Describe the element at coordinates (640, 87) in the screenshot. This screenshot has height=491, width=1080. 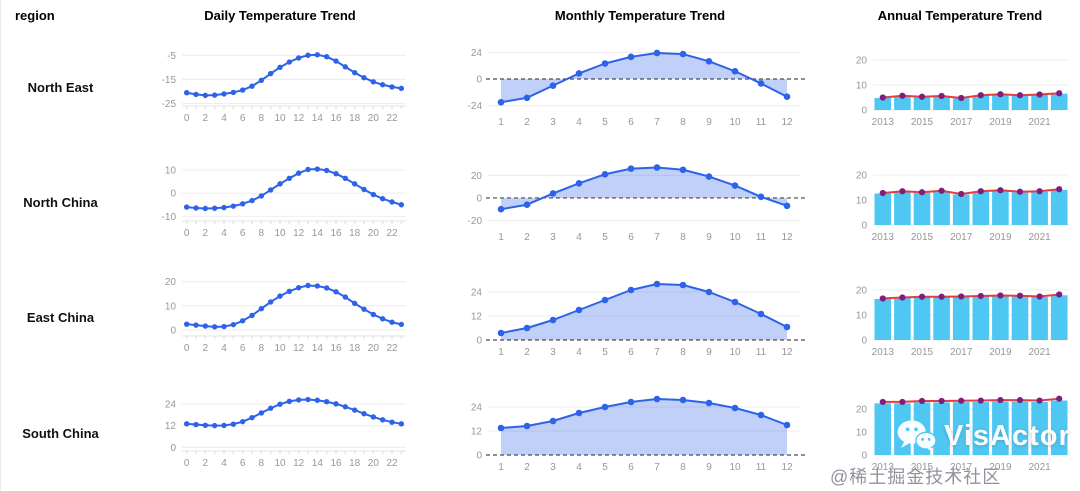
I see `north-east-monthly-chart: 24 0 -24 1 2 3 4 5 6 7 8 9 10 11 12` at that location.